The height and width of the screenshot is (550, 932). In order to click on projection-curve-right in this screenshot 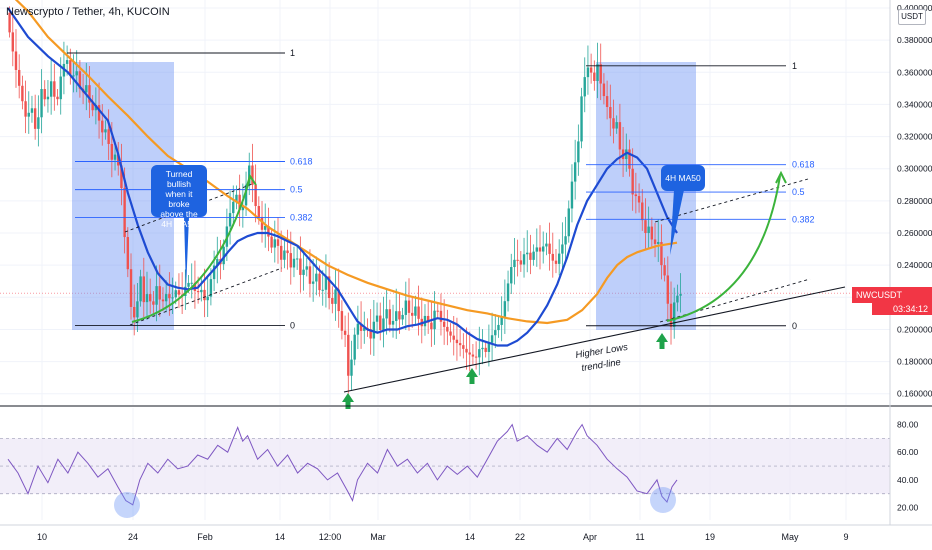, I will do `click(723, 248)`.